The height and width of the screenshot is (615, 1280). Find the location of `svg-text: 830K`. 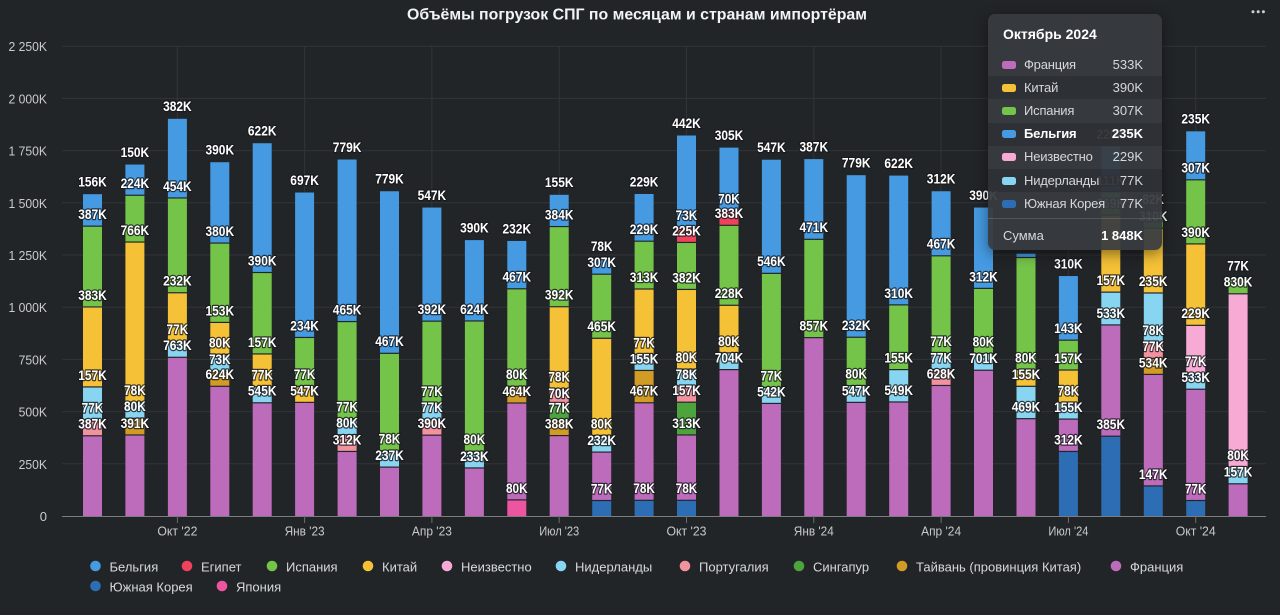

svg-text: 830K is located at coordinates (1238, 282).